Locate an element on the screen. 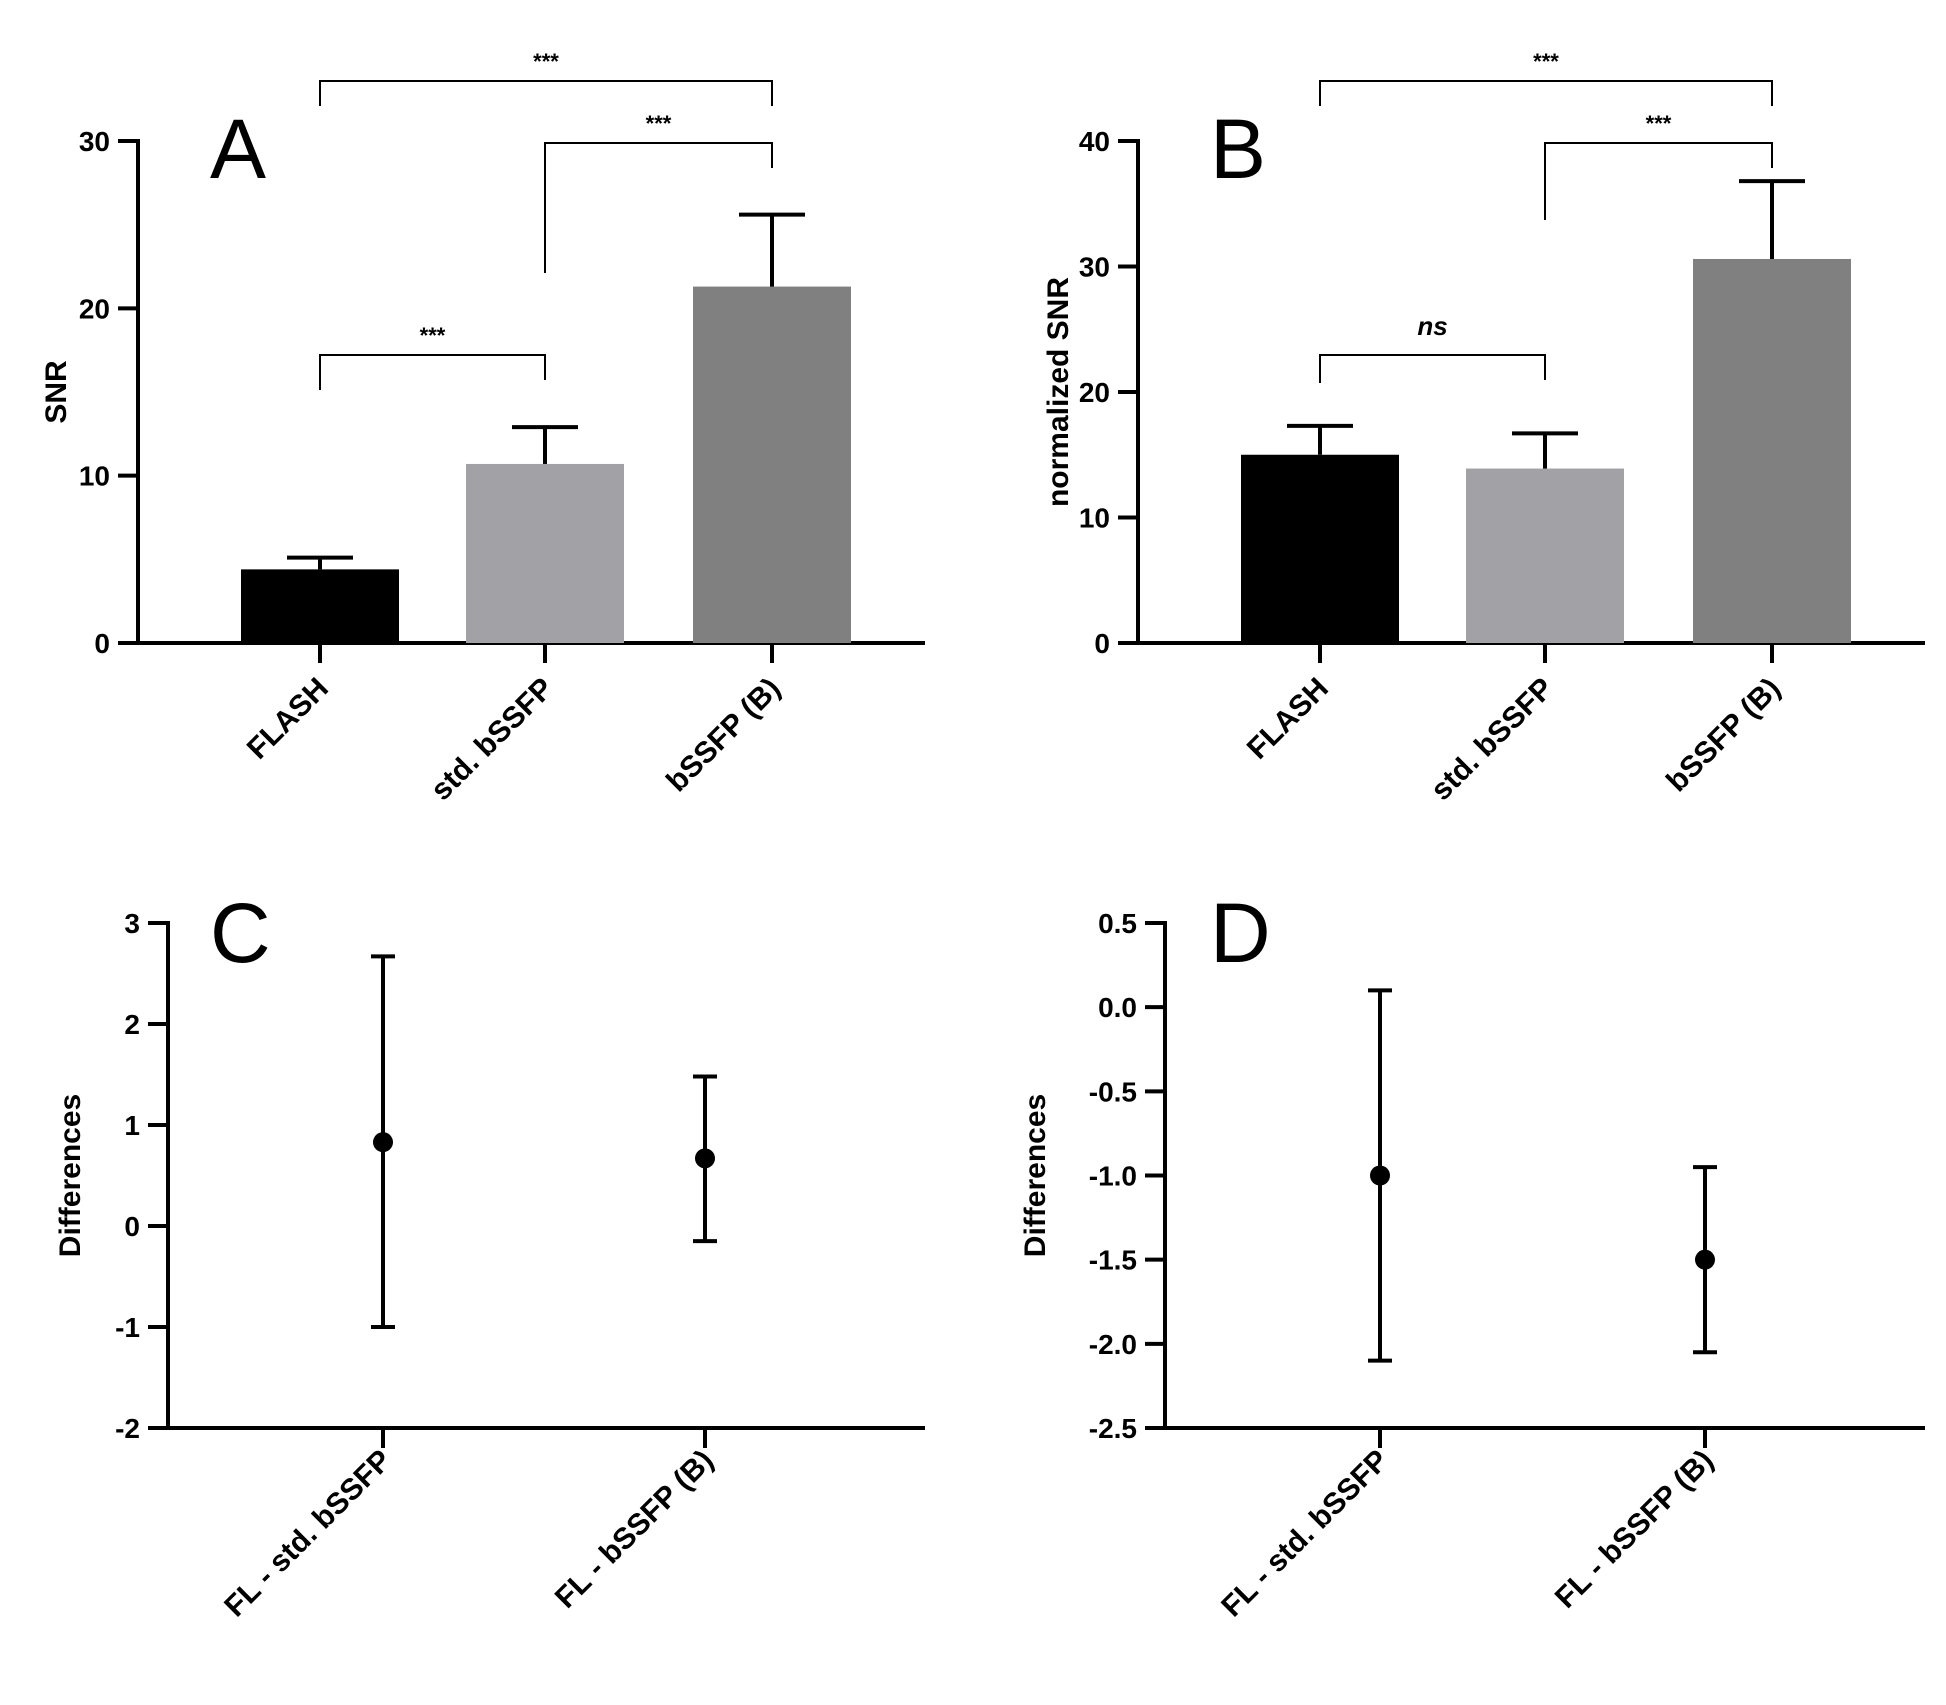  panel-d-y-tick-label: -1.5 is located at coordinates (1113, 1260).